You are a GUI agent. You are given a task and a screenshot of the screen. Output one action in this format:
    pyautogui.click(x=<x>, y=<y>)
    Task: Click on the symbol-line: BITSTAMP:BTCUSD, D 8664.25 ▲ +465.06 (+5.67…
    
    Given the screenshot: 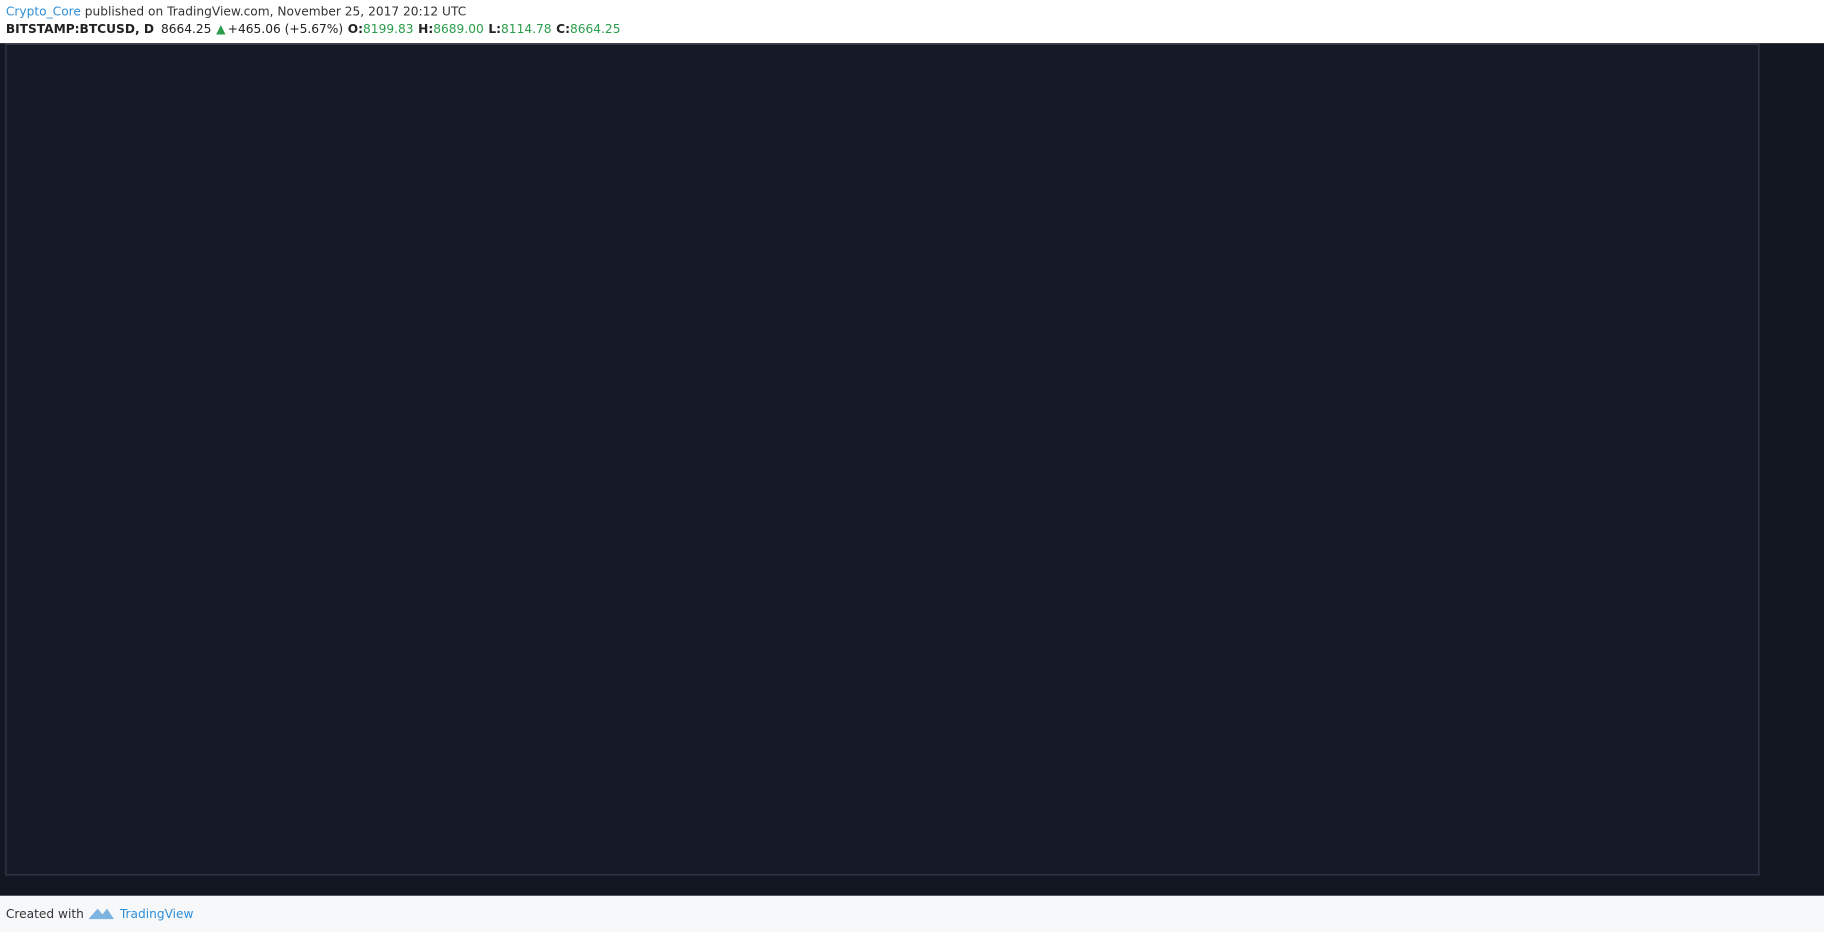 What is the action you would take?
    pyautogui.click(x=313, y=29)
    